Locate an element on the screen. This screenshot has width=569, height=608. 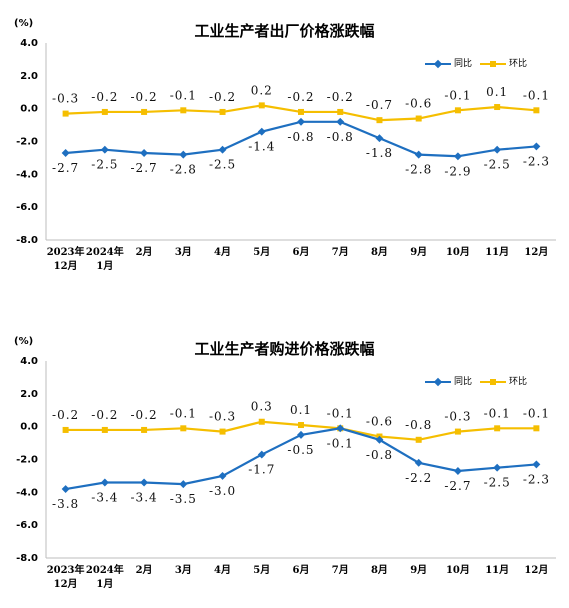
data-label: -2.2 is located at coordinates (418, 478).